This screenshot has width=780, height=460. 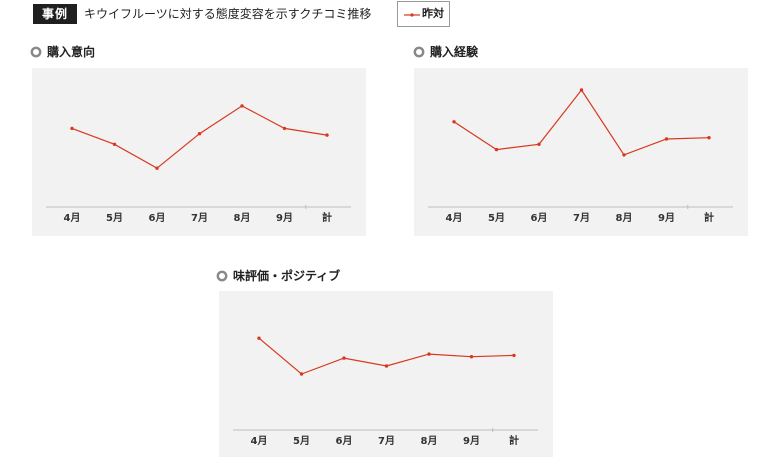 What do you see at coordinates (390, 18) in the screenshot?
I see `header: 事例 キウイフルーツに対する態度変容を示すクチコミ推移 昨対` at bounding box center [390, 18].